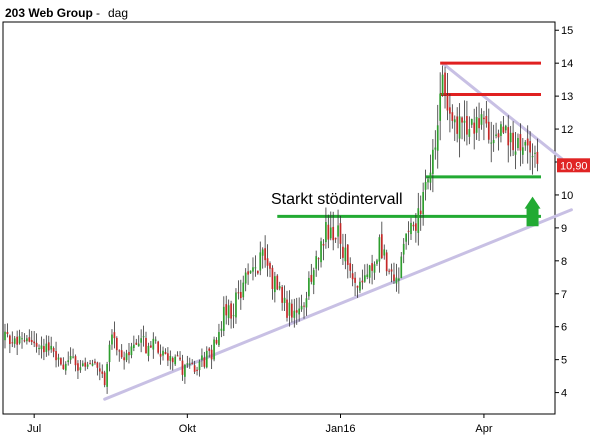 This screenshot has height=448, width=600. What do you see at coordinates (564, 394) in the screenshot?
I see `y-tick-label: 4` at bounding box center [564, 394].